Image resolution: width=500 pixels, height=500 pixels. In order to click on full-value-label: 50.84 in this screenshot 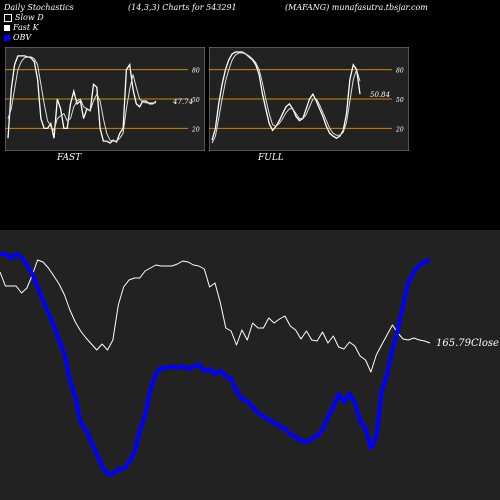, I will do `click(380, 95)`.